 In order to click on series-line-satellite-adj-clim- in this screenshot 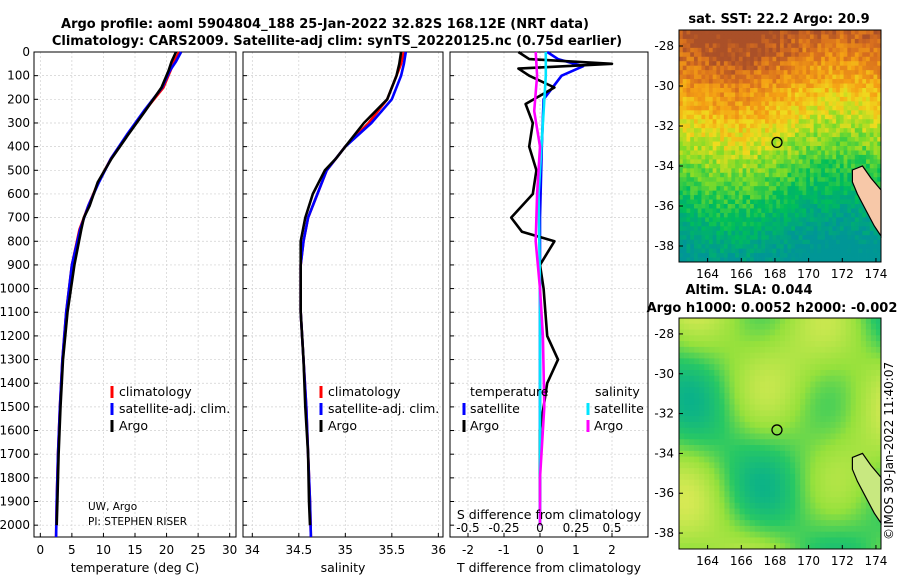, I will do `click(353, 294)`.